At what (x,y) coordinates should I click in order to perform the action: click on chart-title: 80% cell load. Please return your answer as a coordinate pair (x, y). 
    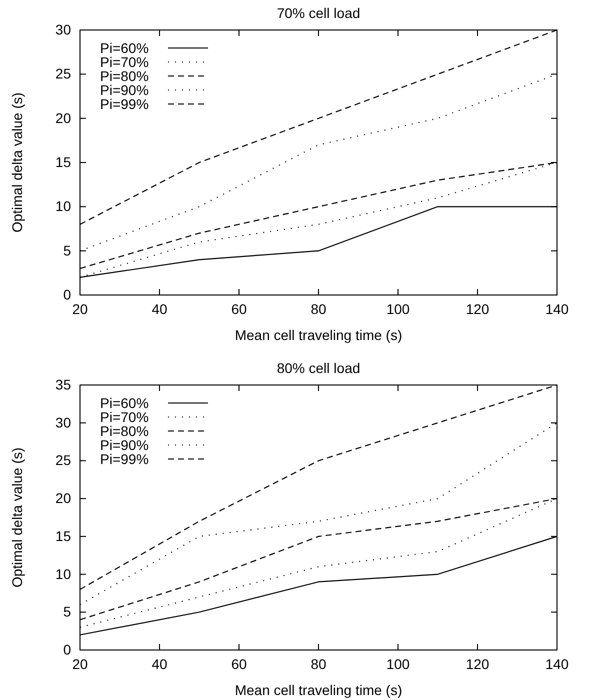
    Looking at the image, I should click on (318, 368).